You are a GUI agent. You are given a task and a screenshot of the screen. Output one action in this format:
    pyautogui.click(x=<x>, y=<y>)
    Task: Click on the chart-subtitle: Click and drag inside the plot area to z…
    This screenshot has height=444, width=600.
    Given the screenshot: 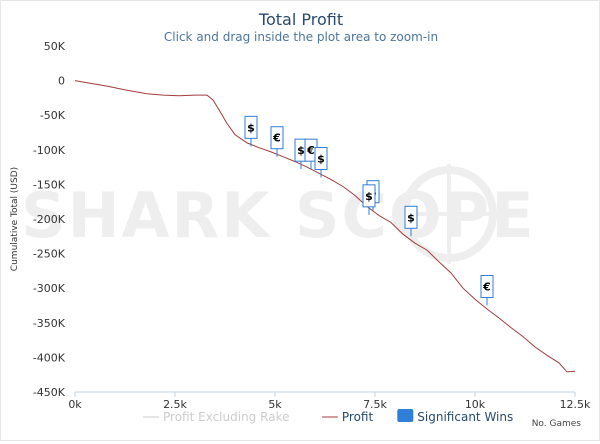 What is the action you would take?
    pyautogui.click(x=301, y=37)
    